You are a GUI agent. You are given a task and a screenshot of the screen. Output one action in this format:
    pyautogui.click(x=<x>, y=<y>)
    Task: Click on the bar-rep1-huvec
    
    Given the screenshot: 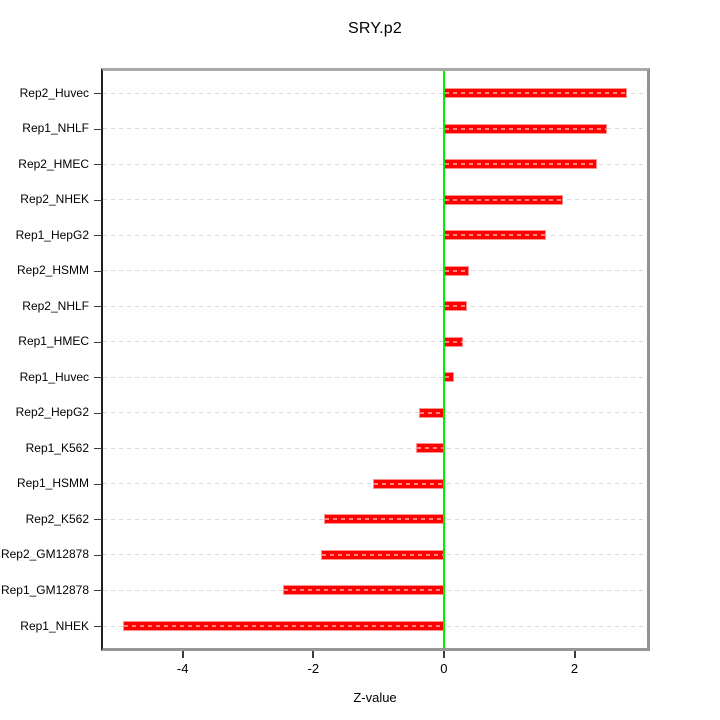 What is the action you would take?
    pyautogui.click(x=448, y=377)
    